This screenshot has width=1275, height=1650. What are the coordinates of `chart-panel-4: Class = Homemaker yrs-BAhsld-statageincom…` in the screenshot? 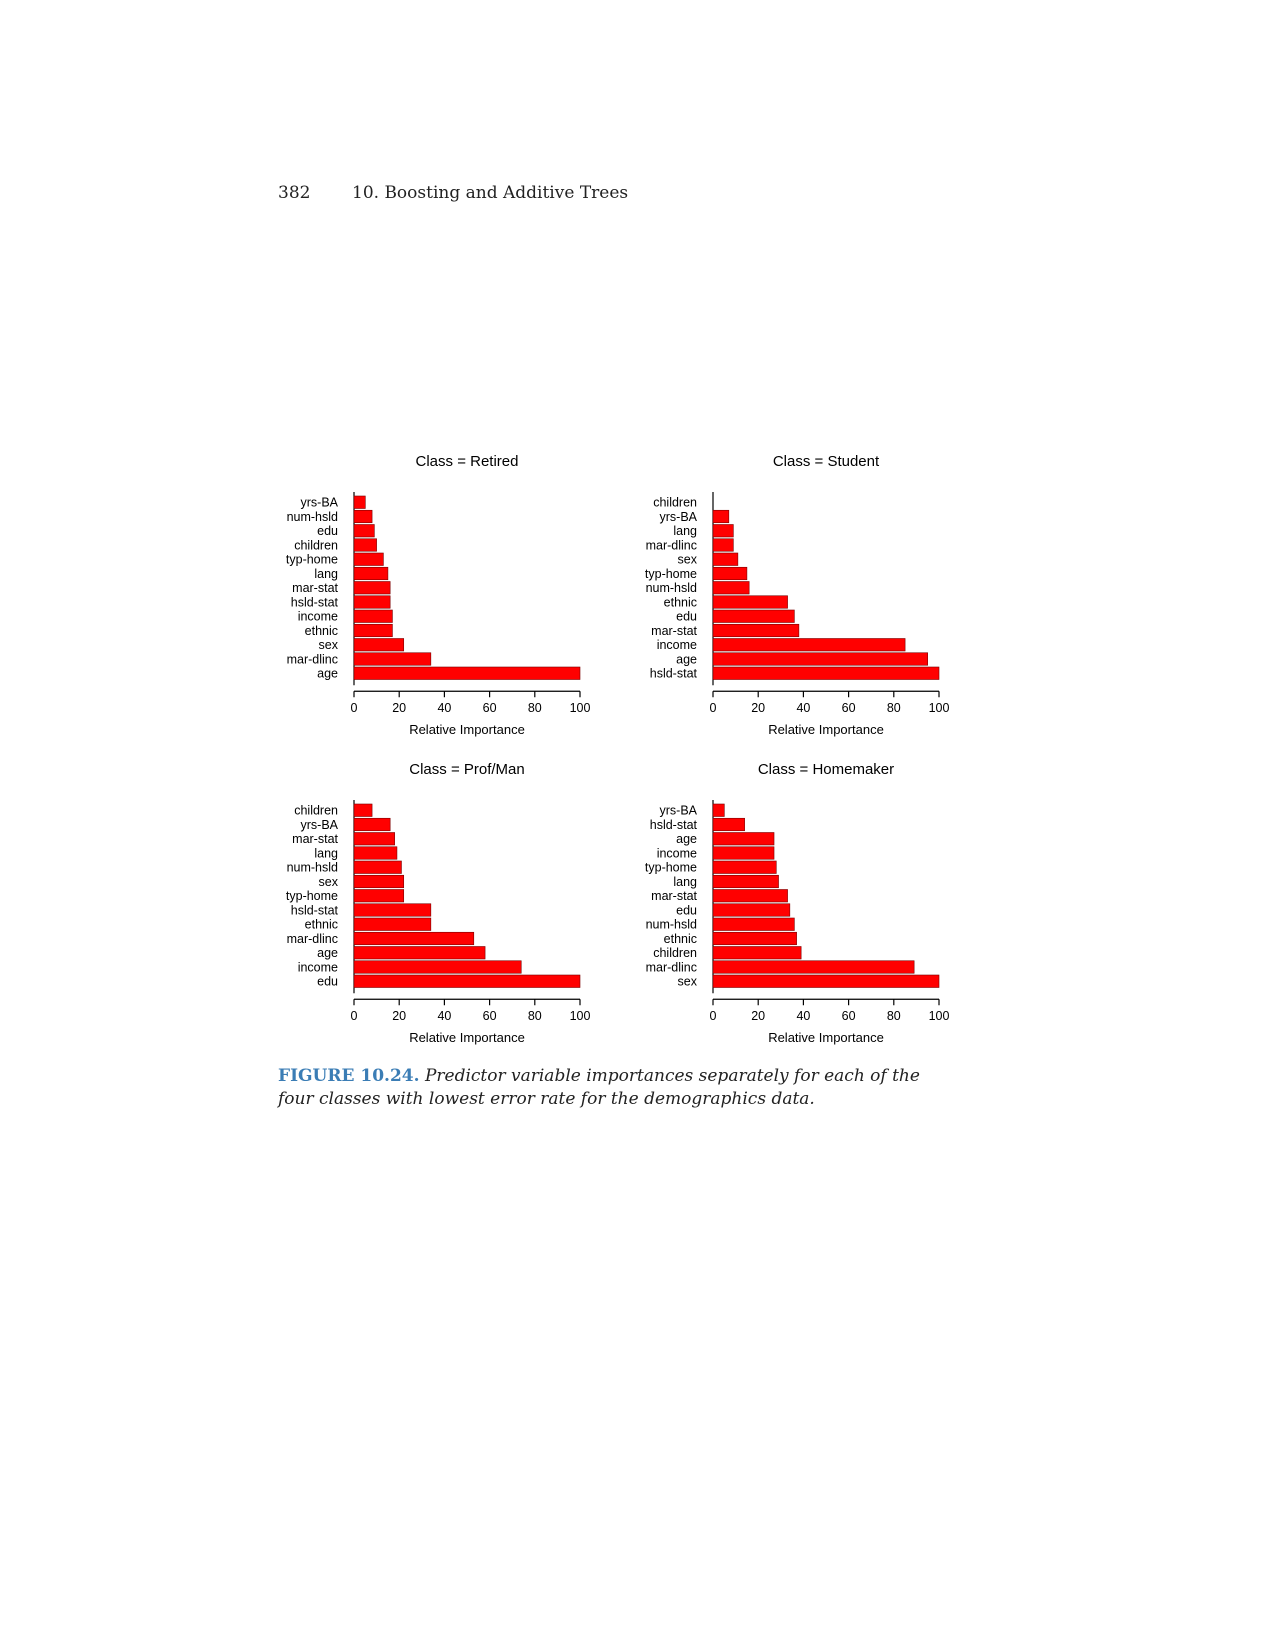 It's located at (797, 903).